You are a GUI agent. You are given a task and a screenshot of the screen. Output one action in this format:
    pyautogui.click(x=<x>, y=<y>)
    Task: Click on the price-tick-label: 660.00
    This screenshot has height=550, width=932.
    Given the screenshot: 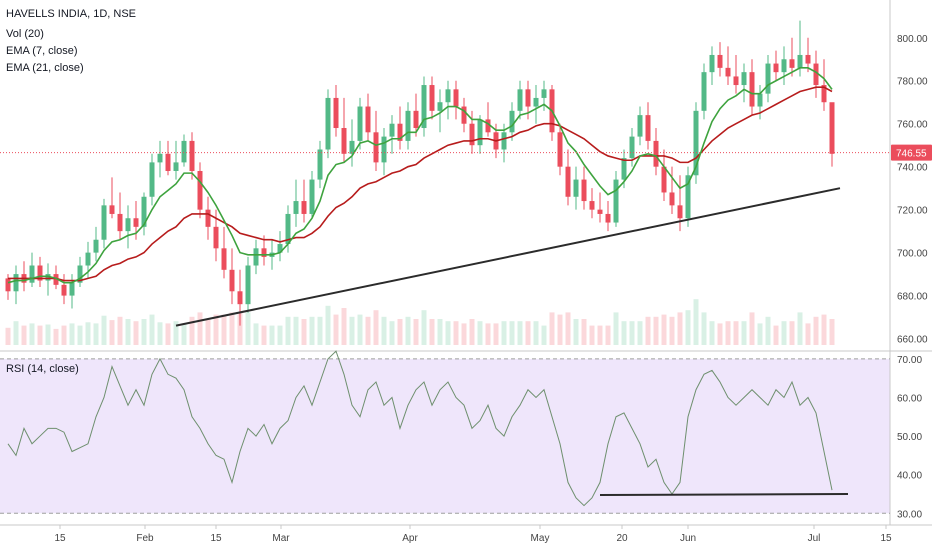 What is the action you would take?
    pyautogui.click(x=912, y=340)
    